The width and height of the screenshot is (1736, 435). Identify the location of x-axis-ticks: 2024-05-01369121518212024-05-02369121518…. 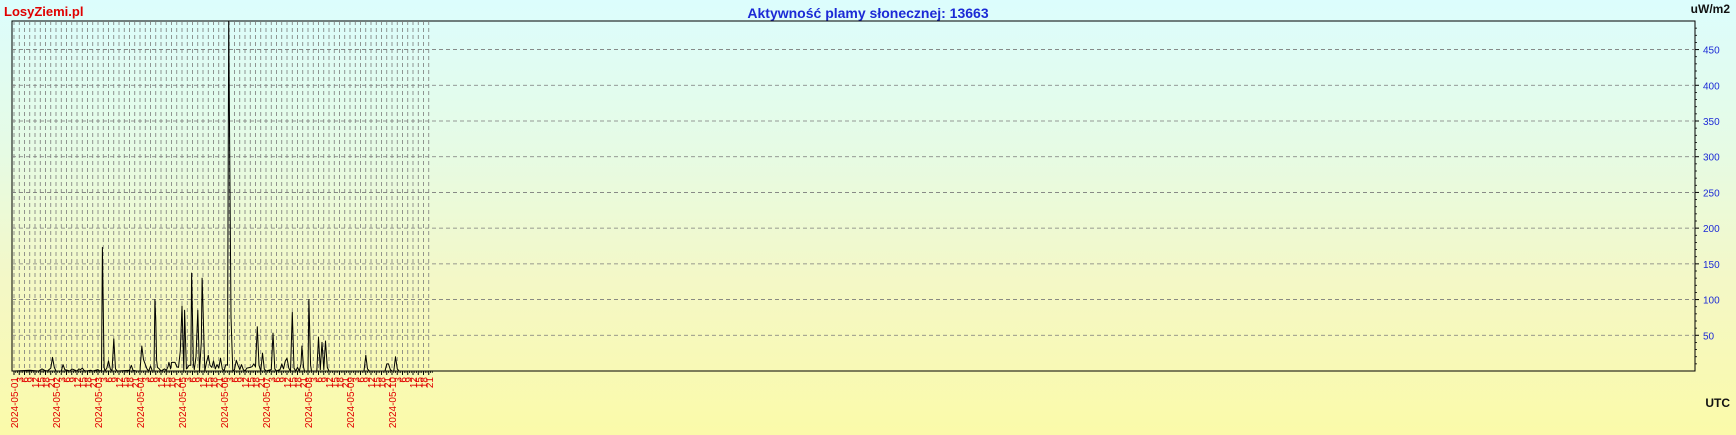
(223, 399).